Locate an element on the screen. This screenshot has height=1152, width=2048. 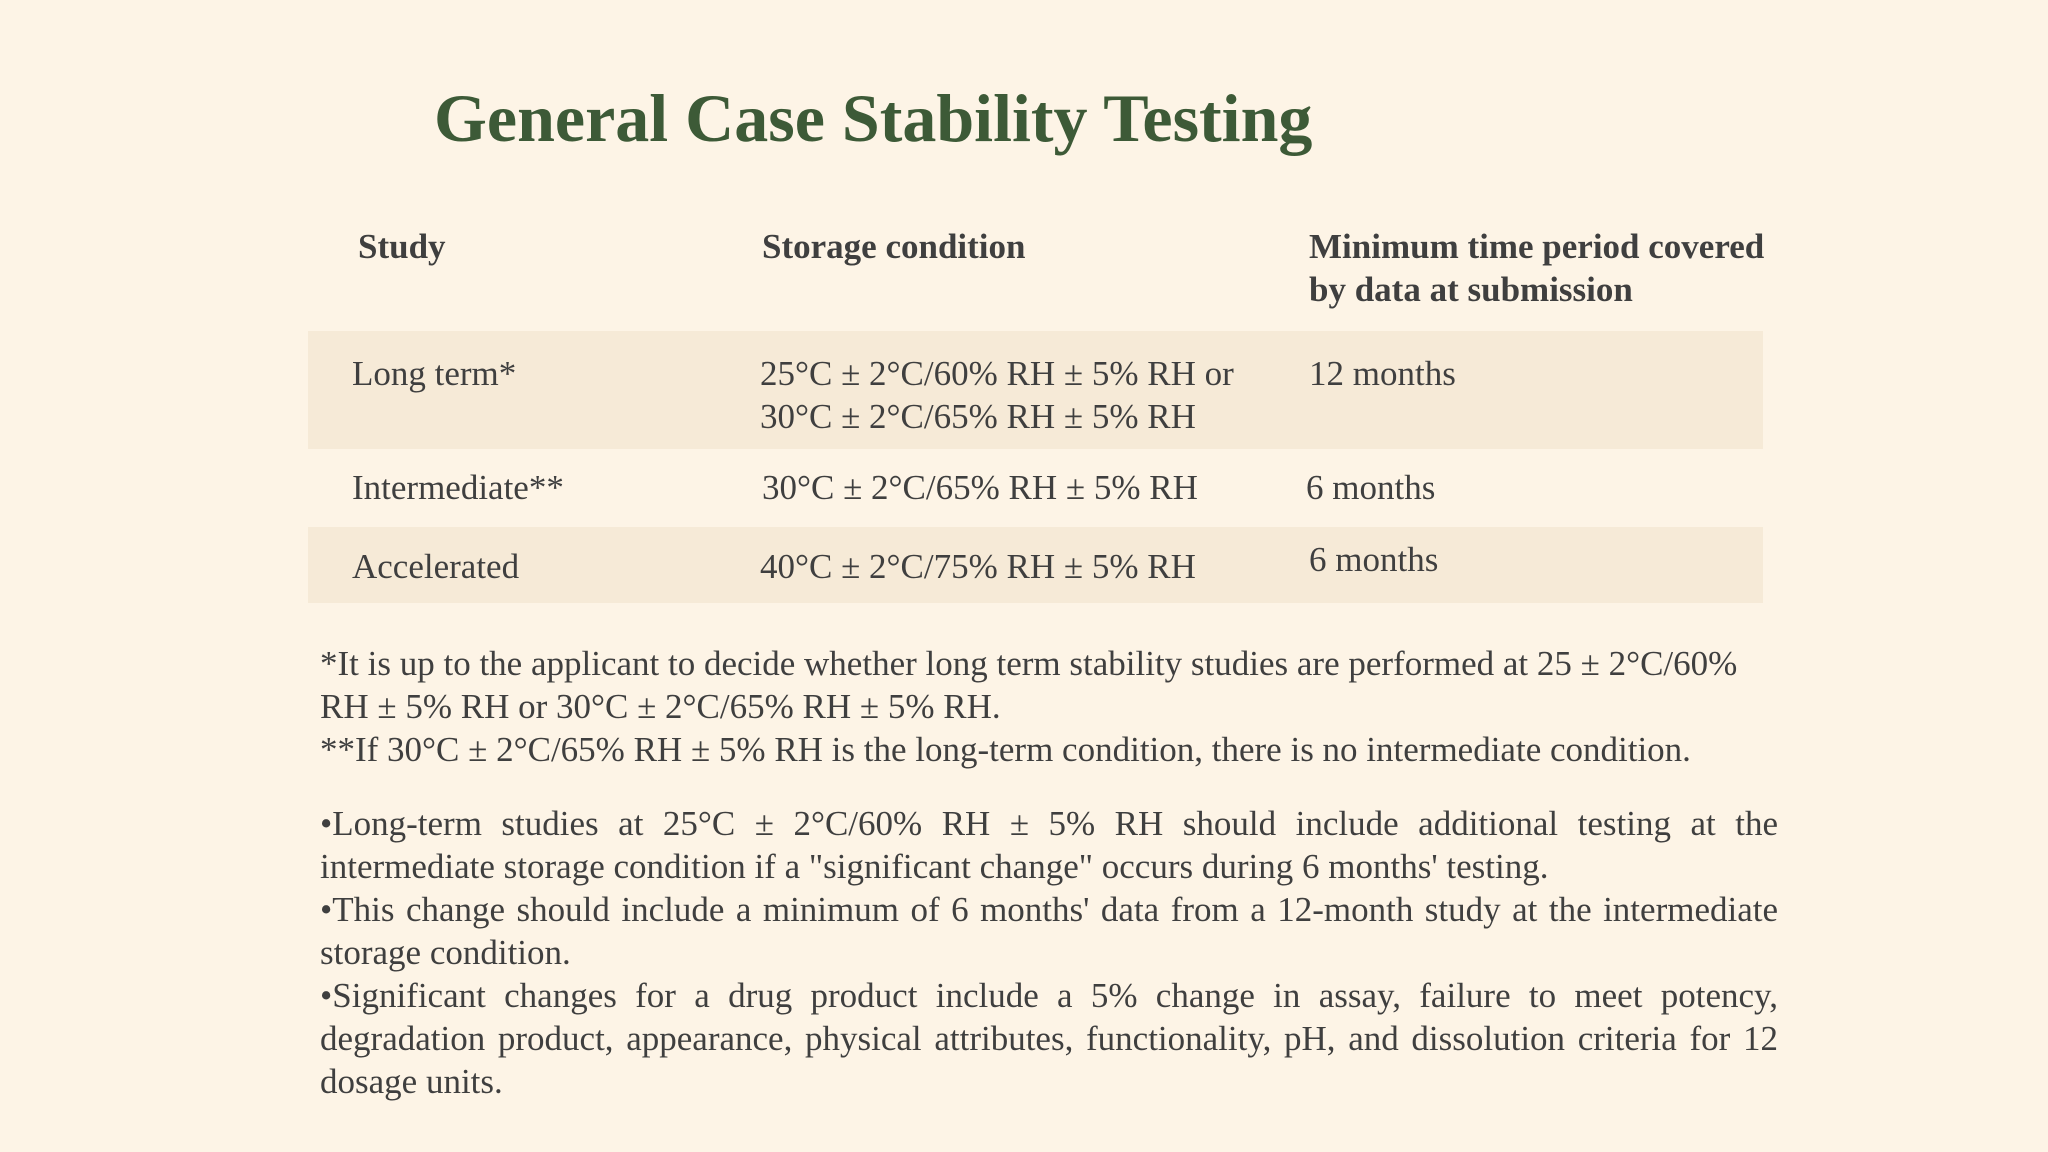
header-period-line-2: by data at submission is located at coordinates (1471, 289).